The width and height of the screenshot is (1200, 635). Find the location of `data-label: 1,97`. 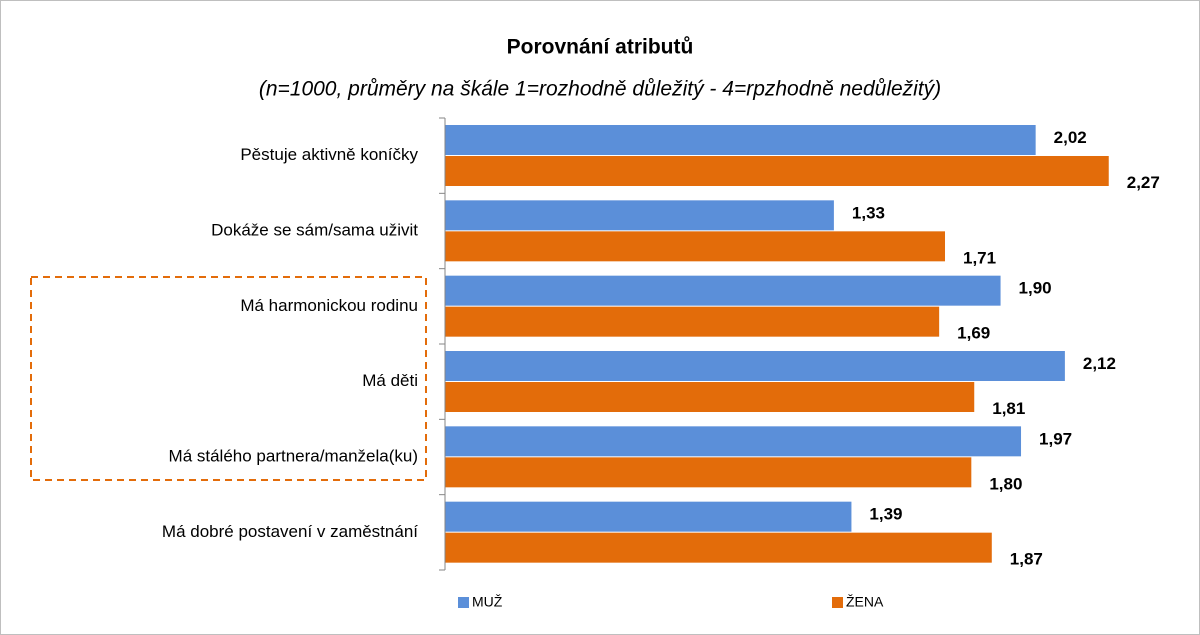

data-label: 1,97 is located at coordinates (1055, 438).